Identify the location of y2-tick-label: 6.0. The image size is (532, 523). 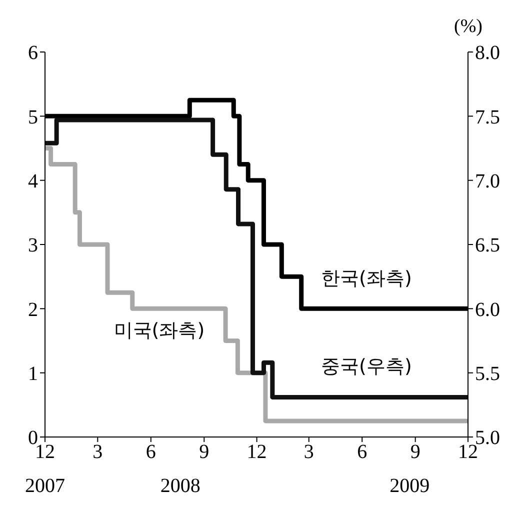
(487, 309).